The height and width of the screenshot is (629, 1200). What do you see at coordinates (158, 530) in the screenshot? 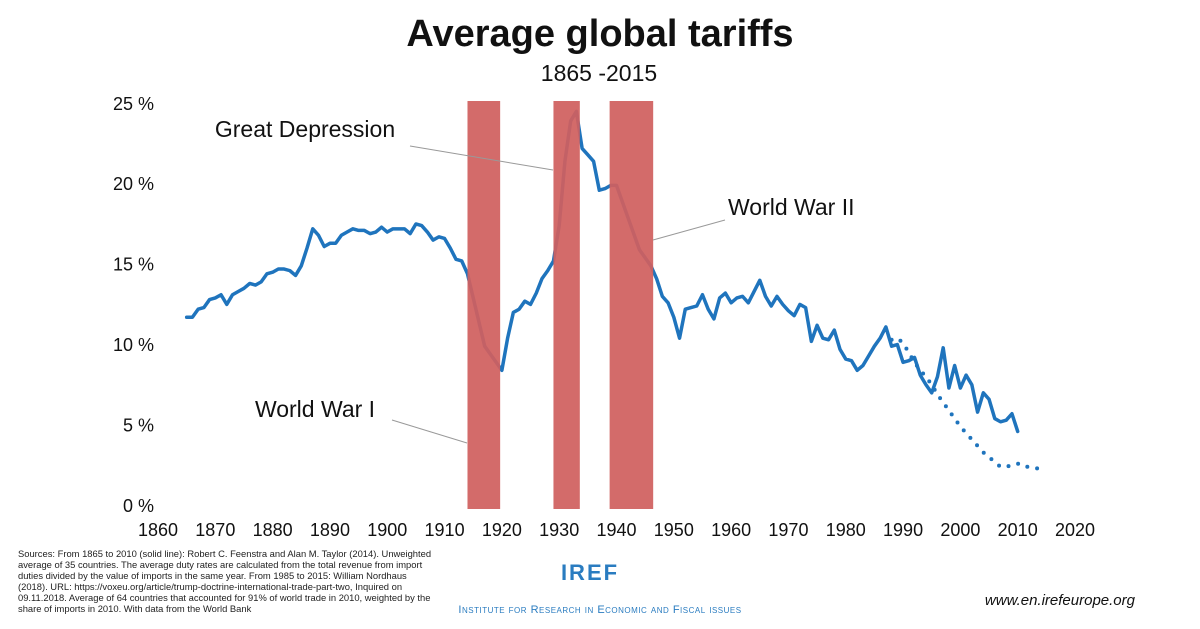
I see `x-tick-label: 1860` at bounding box center [158, 530].